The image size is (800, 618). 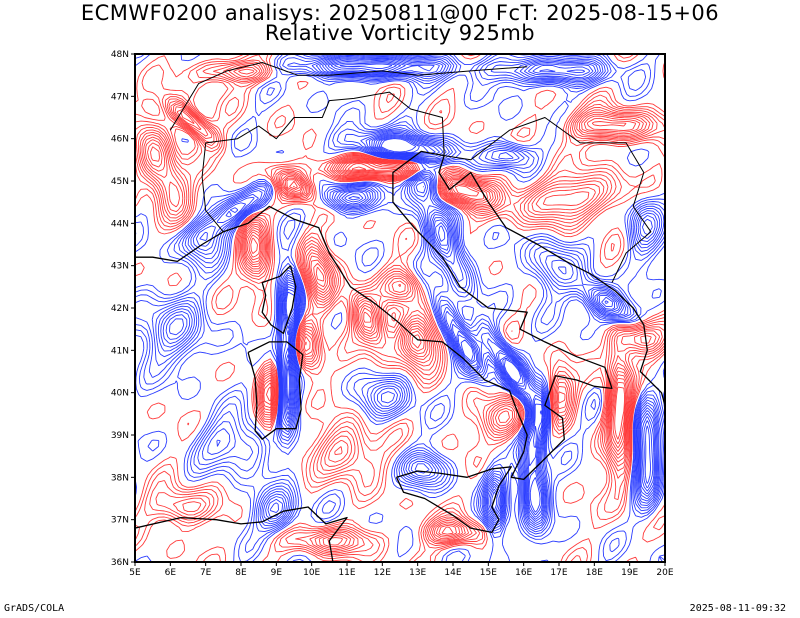 I want to click on lat-tick-label: 41N, so click(x=120, y=351).